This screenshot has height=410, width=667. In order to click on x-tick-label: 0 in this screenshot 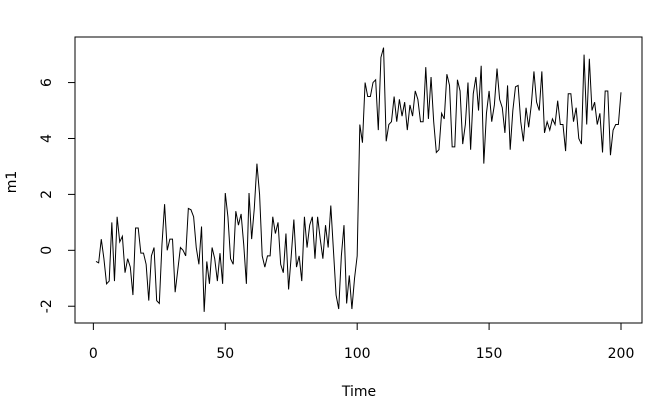, I will do `click(93, 354)`.